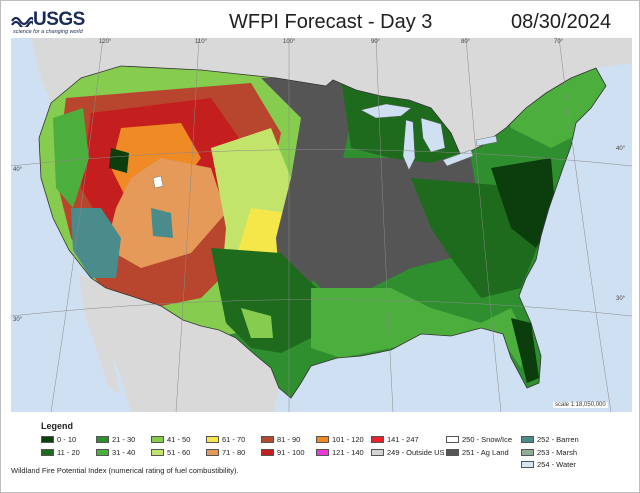  I want to click on legend-label: 254 - Water, so click(556, 464).